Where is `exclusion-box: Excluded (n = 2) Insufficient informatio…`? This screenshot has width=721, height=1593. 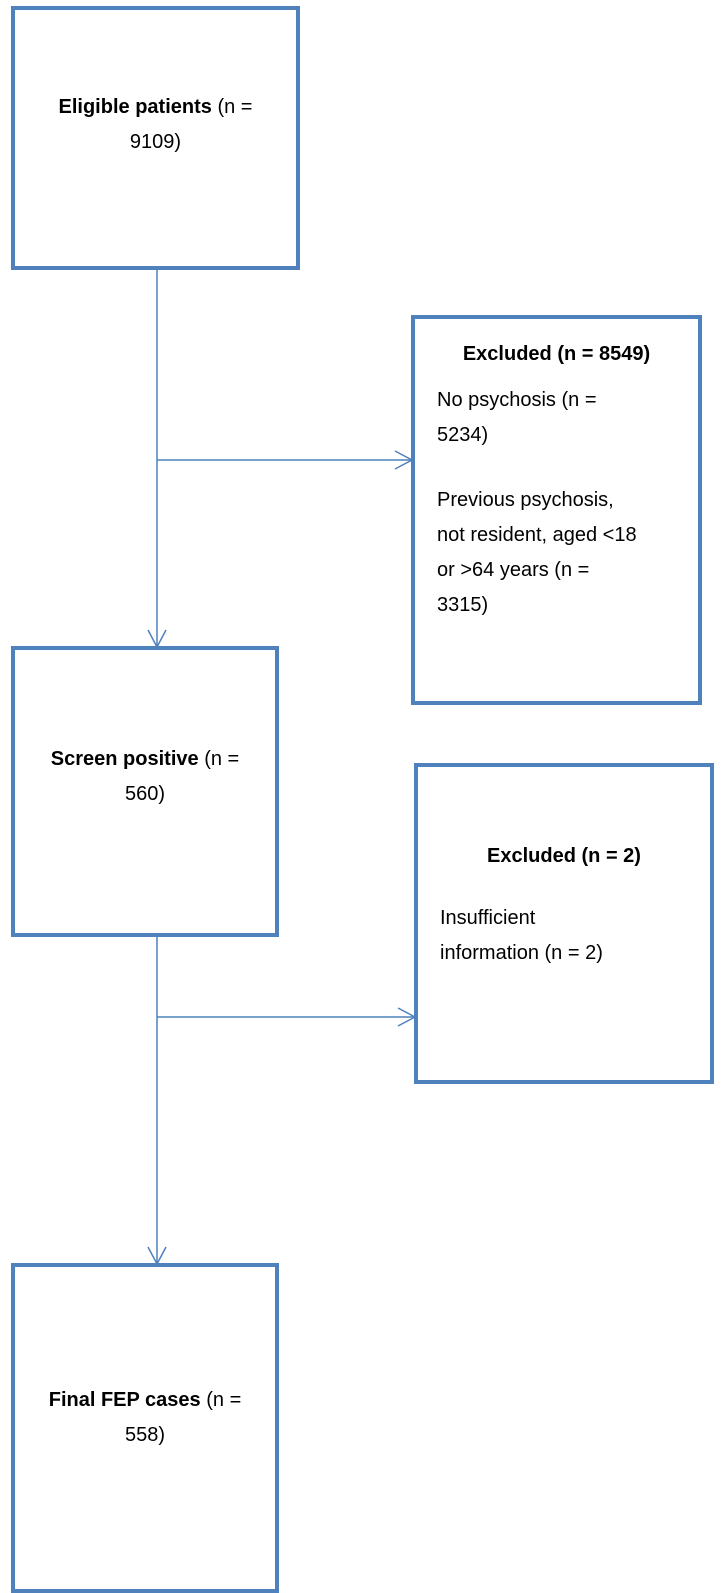
exclusion-box: Excluded (n = 2) Insufficient informatio… is located at coordinates (564, 923).